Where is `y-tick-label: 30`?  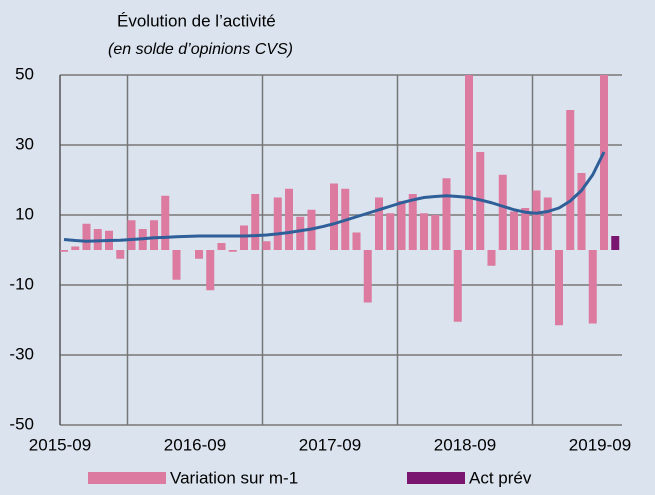 y-tick-label: 30 is located at coordinates (24, 143).